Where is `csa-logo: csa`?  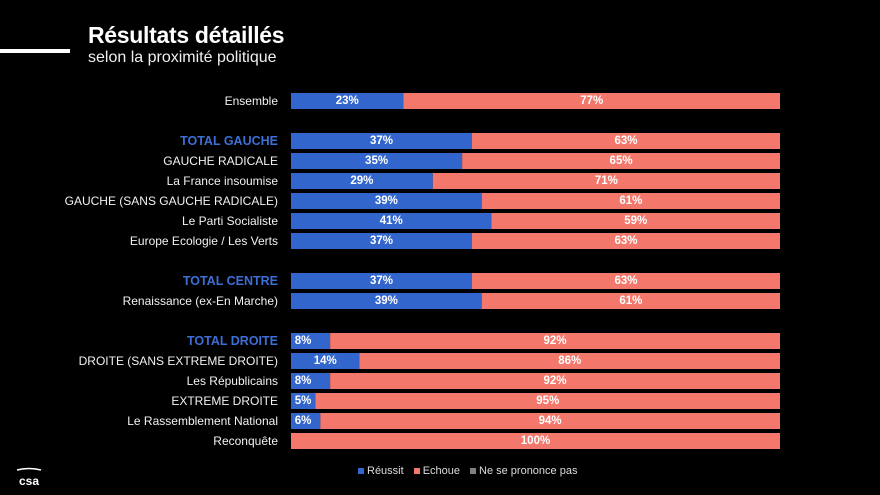
csa-logo: csa is located at coordinates (29, 477).